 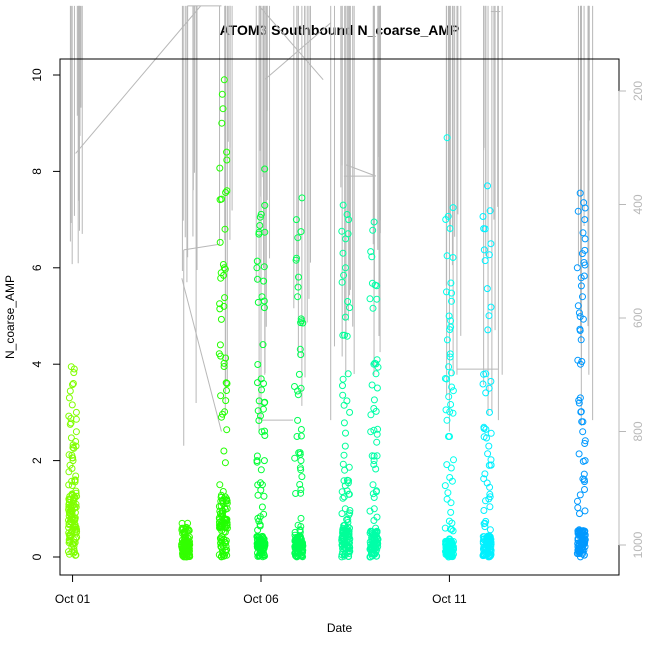 What do you see at coordinates (201, 247) in the screenshot?
I see `profile-trace-line` at bounding box center [201, 247].